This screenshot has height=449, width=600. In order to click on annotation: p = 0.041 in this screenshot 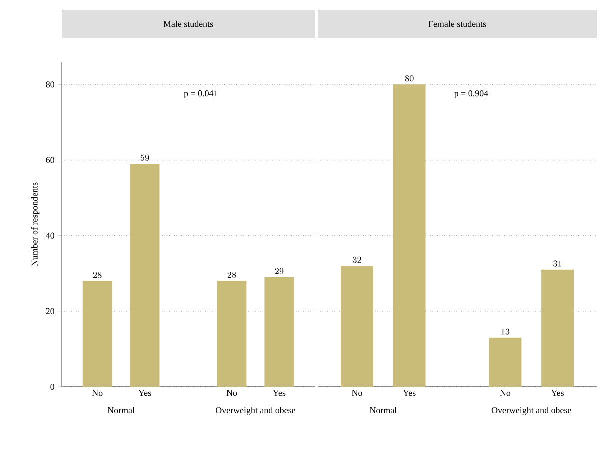, I will do `click(201, 94)`.